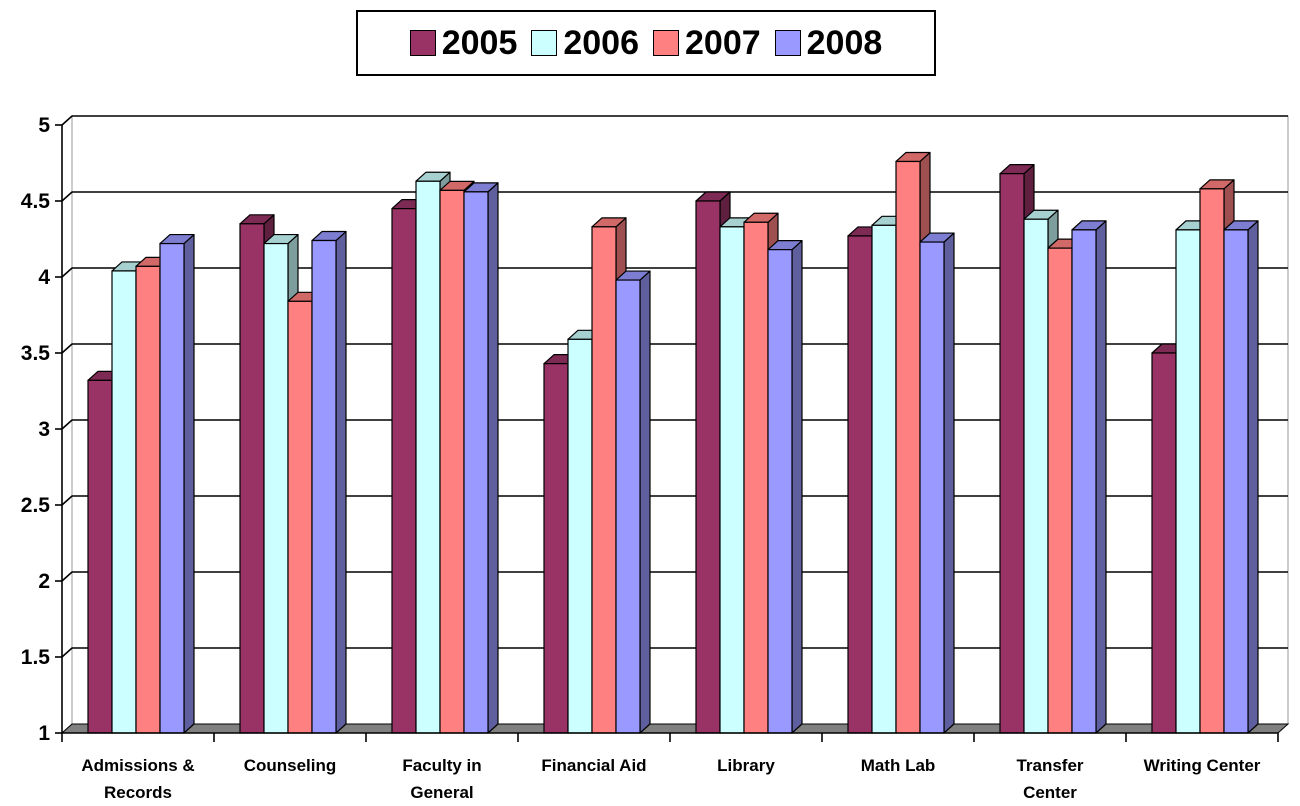 This screenshot has width=1300, height=806. Describe the element at coordinates (1012, 453) in the screenshot. I see `bar-2005-transfer-center` at that location.